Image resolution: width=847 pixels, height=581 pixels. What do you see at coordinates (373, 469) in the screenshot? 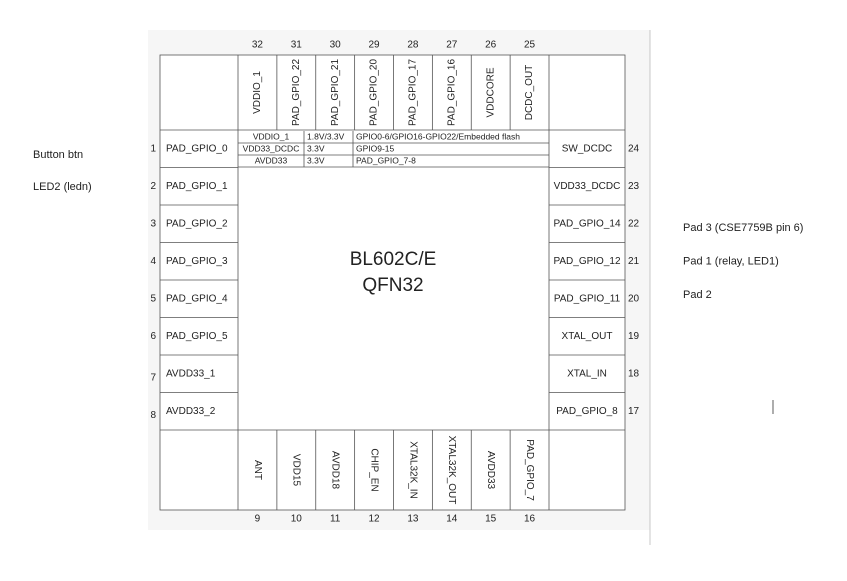
I see `pin-label: CHIP_EN` at bounding box center [373, 469].